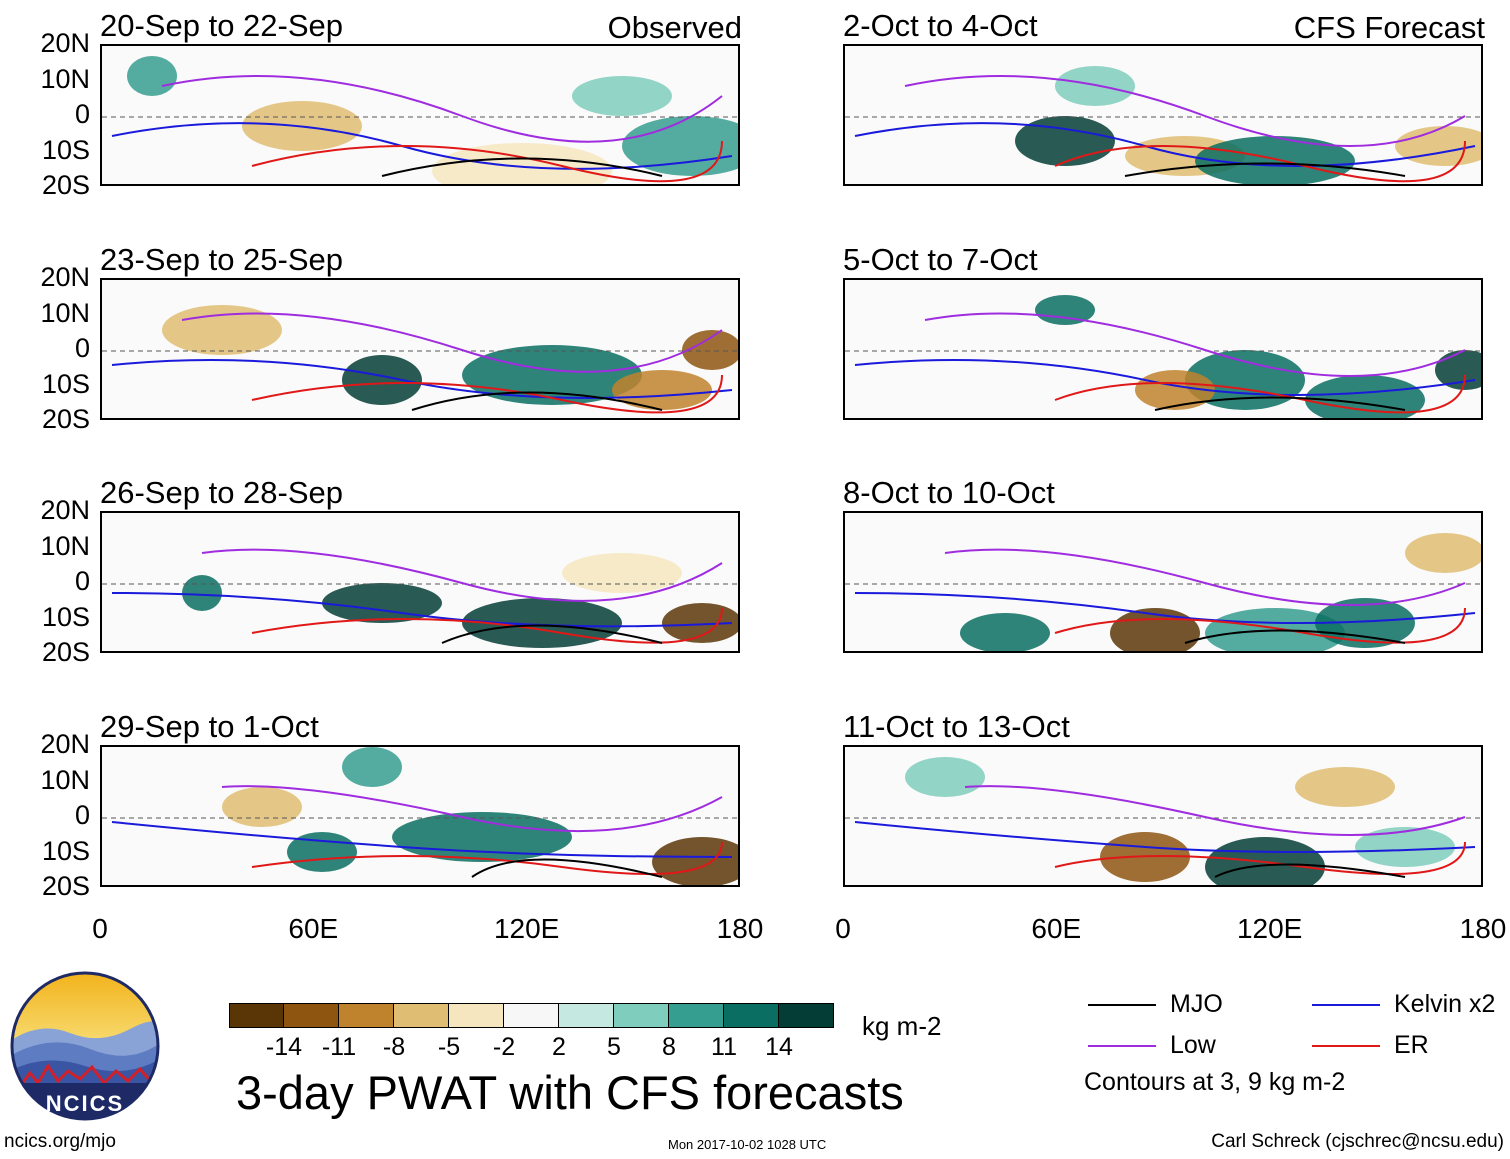 This screenshot has height=1159, width=1510. What do you see at coordinates (747, 1144) in the screenshot?
I see `footer-timestamp: Mon 2017-10-02 1028 UTC` at bounding box center [747, 1144].